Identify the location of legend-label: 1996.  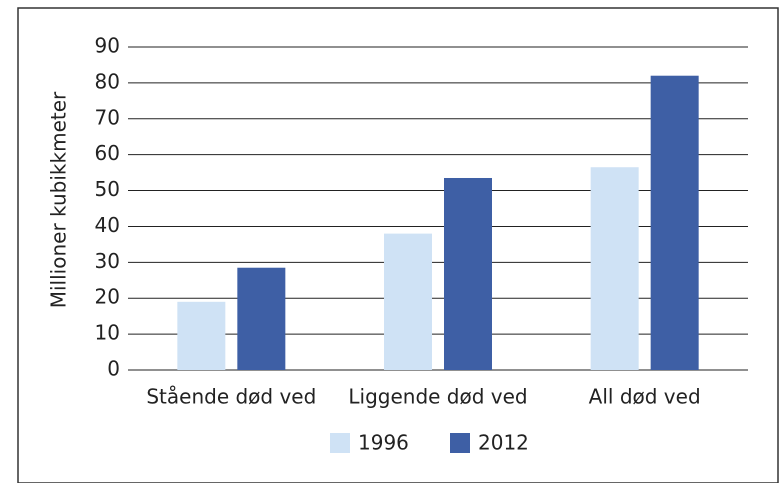
(383, 443).